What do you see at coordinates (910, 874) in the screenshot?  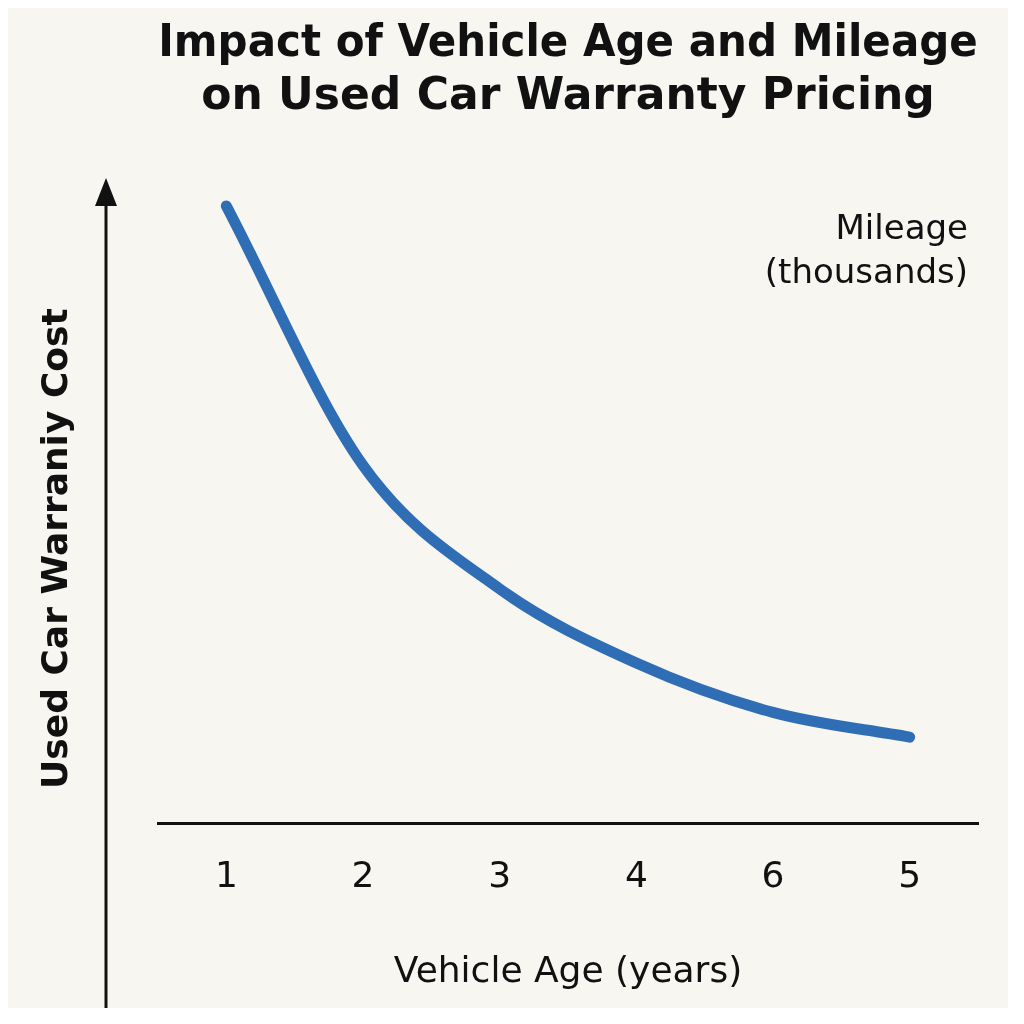 I see `x-tick-label: 5` at bounding box center [910, 874].